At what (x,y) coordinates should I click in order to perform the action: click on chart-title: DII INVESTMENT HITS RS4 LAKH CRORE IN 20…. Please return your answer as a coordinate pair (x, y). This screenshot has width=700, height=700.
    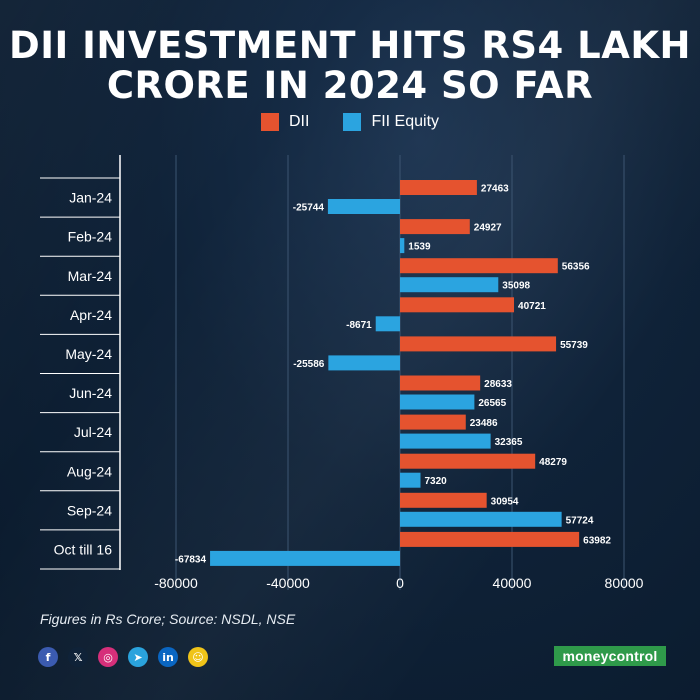
    Looking at the image, I should click on (350, 66).